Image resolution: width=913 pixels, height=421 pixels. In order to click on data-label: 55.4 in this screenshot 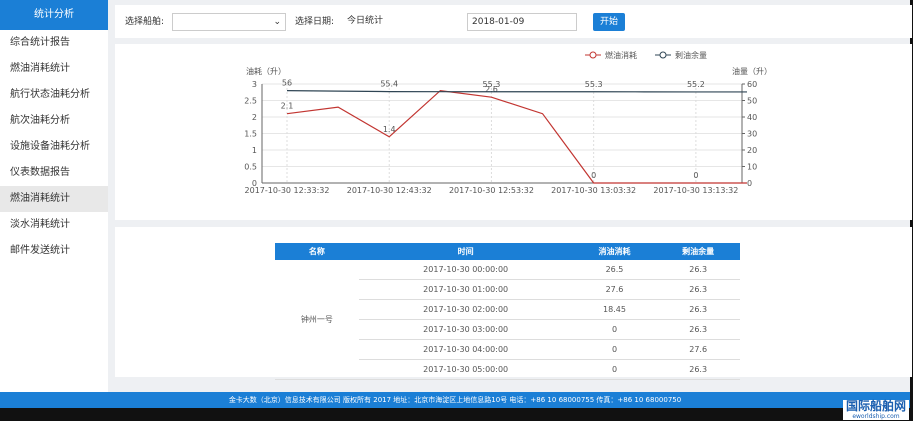, I will do `click(389, 84)`.